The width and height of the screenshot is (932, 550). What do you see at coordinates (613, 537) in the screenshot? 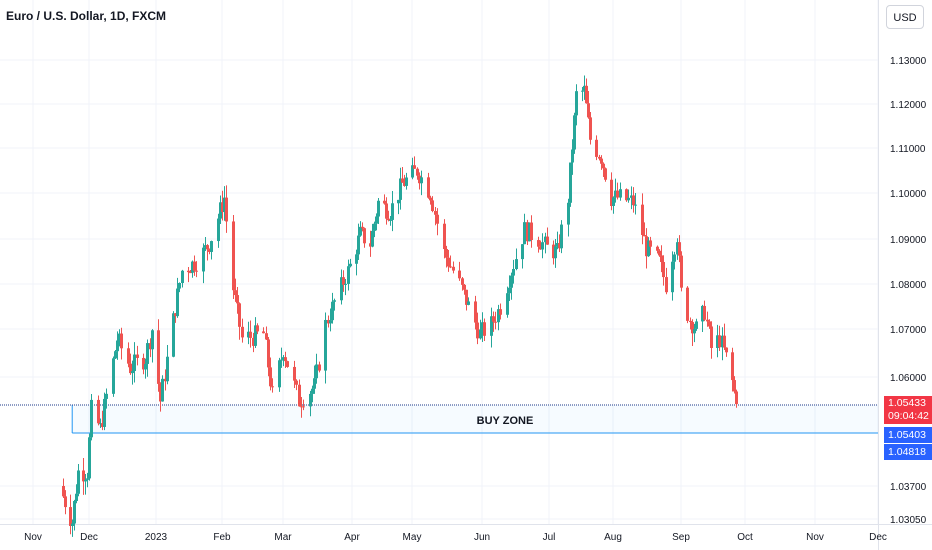
I see `time-tick-label: Aug` at bounding box center [613, 537].